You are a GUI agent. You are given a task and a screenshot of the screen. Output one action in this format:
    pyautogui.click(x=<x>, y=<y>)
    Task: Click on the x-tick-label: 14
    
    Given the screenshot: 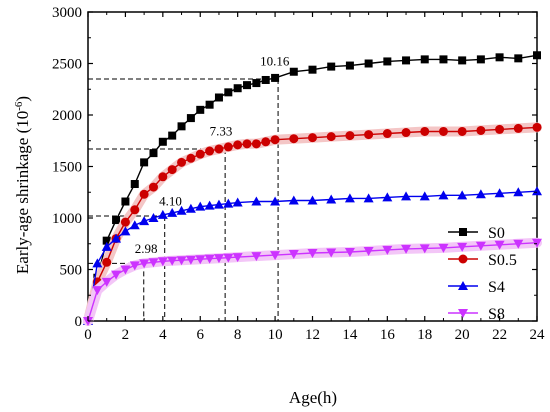 What is the action you would take?
    pyautogui.click(x=350, y=335)
    